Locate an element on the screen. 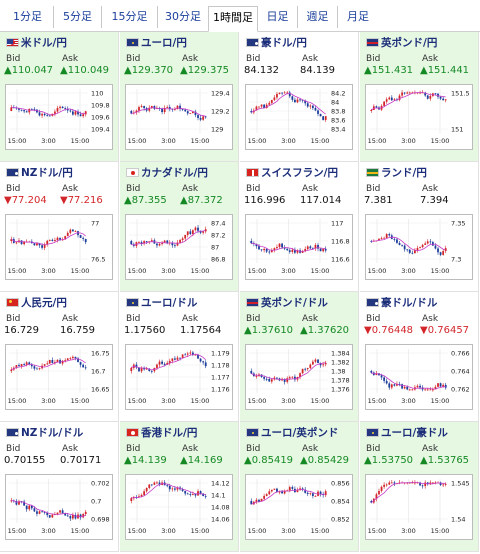 This screenshot has height=554, width=480. mini-chart: 15:00 3:00 15:00 77 76.5 is located at coordinates (59, 247).